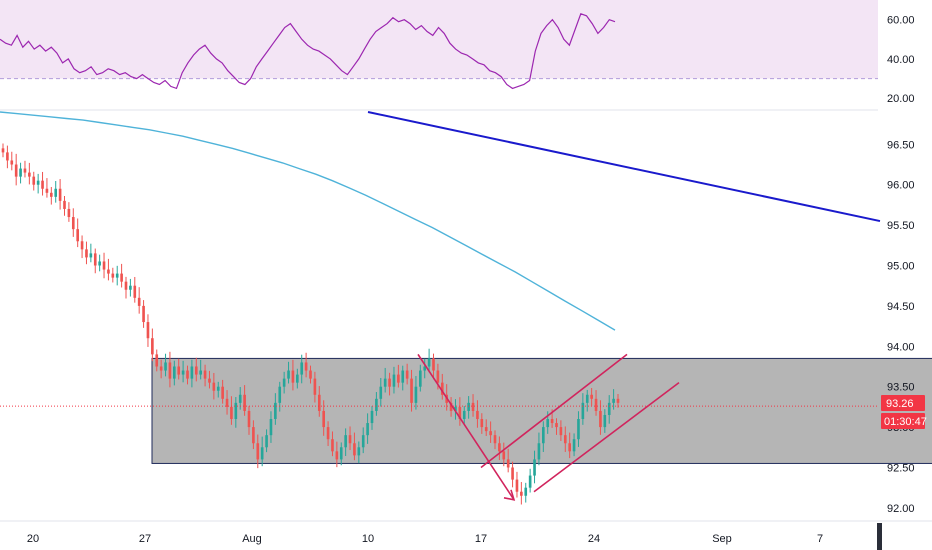 This screenshot has width=932, height=550. What do you see at coordinates (466, 535) in the screenshot?
I see `time-axis: 20 27 Aug 10 17 24 Sep 7` at bounding box center [466, 535].